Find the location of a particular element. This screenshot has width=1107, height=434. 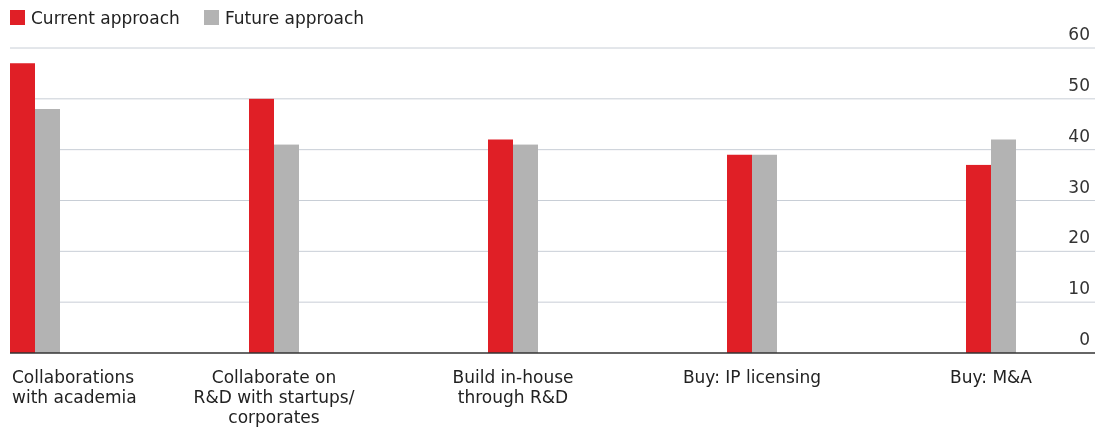

y-tick-label: 60 is located at coordinates (1079, 34).